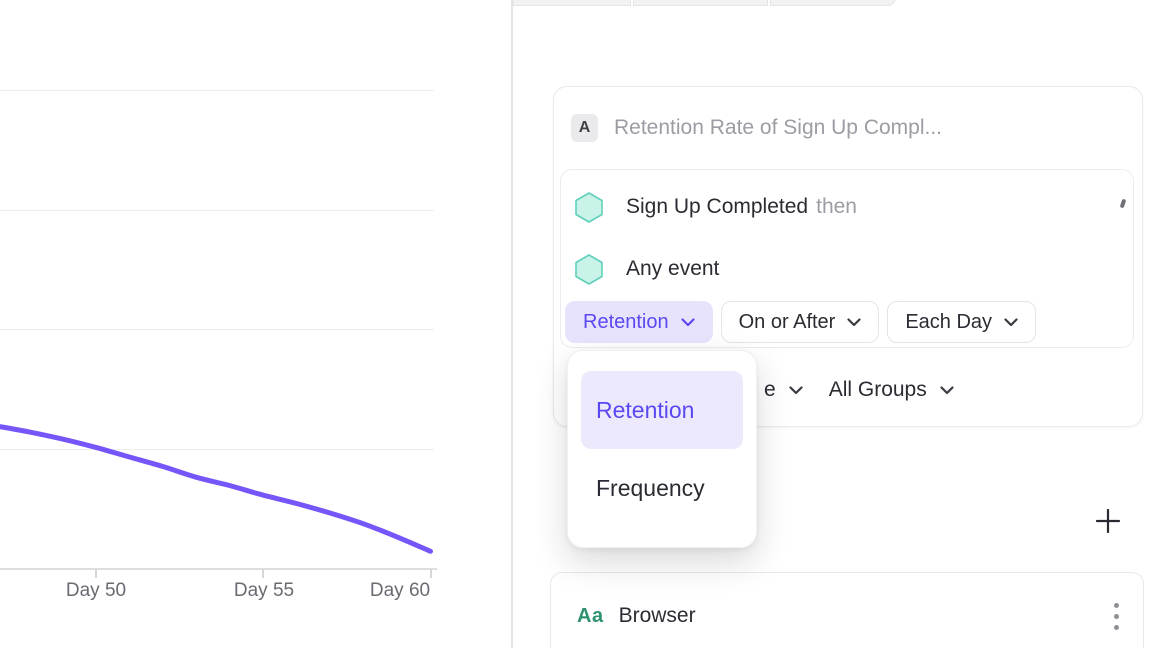 The height and width of the screenshot is (648, 1172). I want to click on x-axis-label: Day 50, so click(96, 590).